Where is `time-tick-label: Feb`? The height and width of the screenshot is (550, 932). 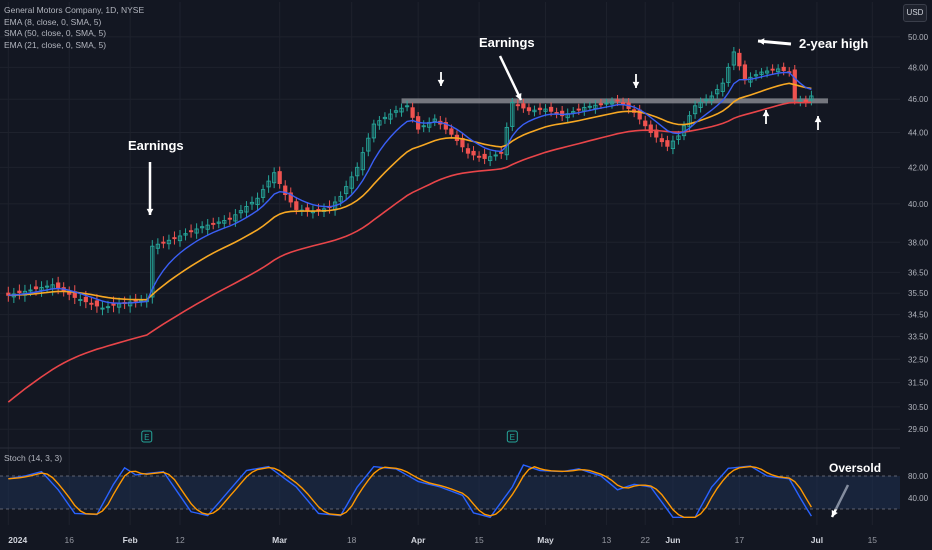
time-tick-label: Feb is located at coordinates (130, 540).